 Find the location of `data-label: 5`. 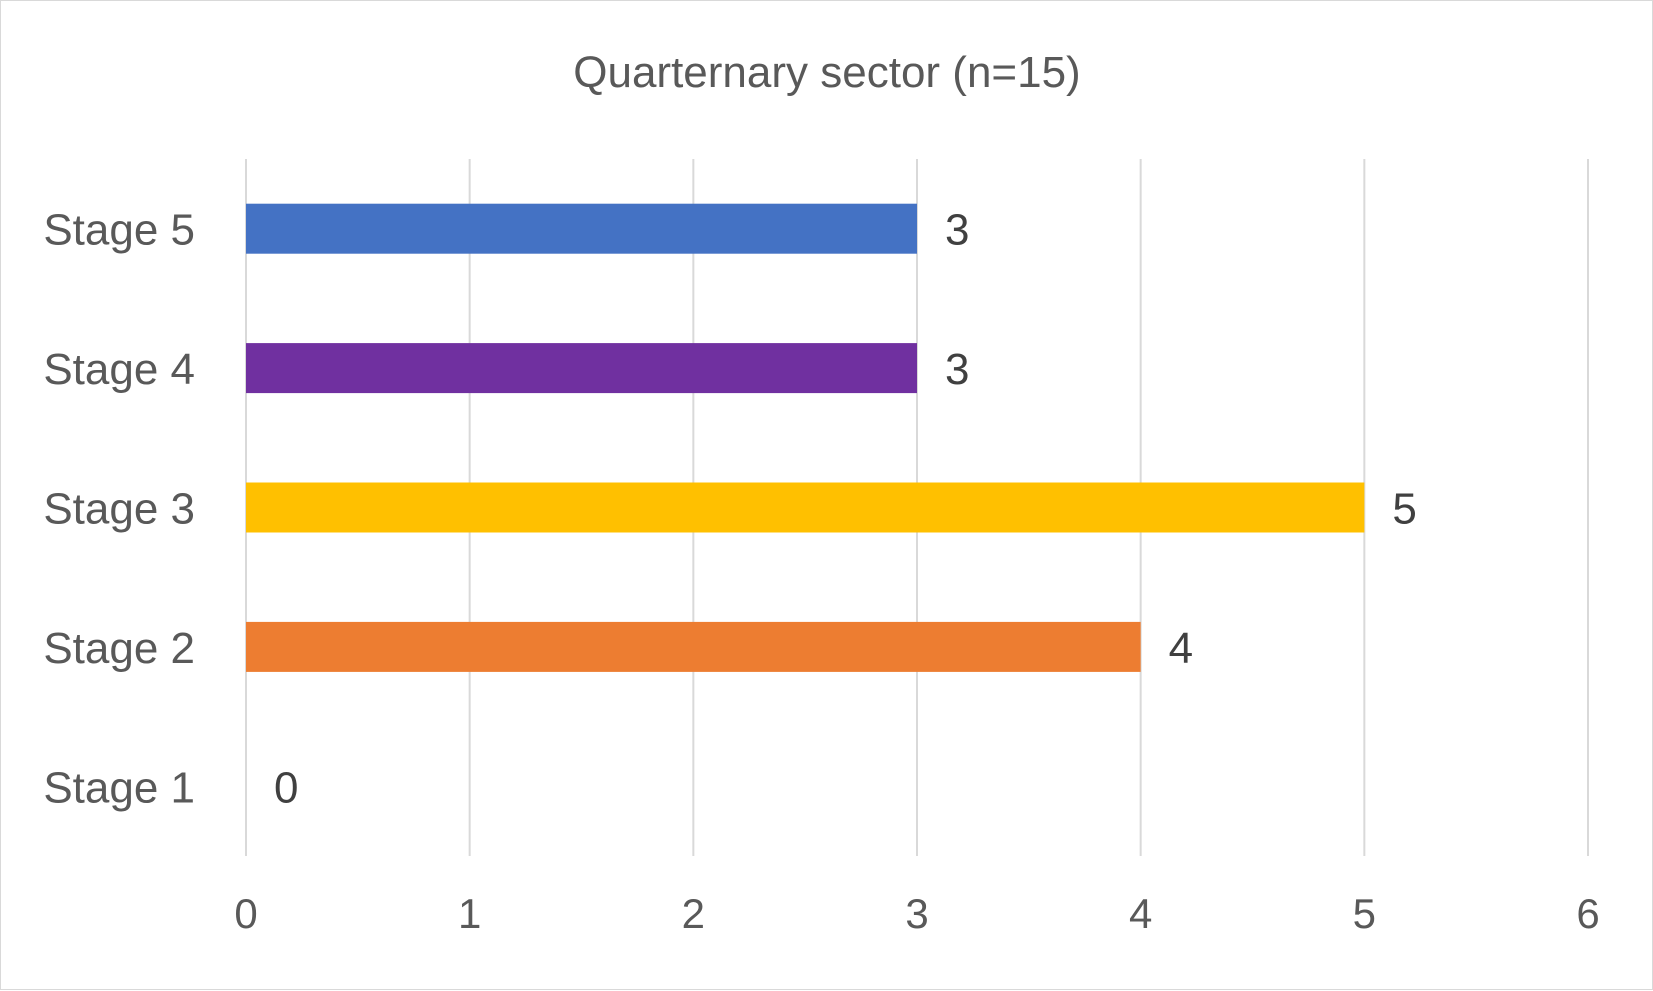

data-label: 5 is located at coordinates (1404, 509).